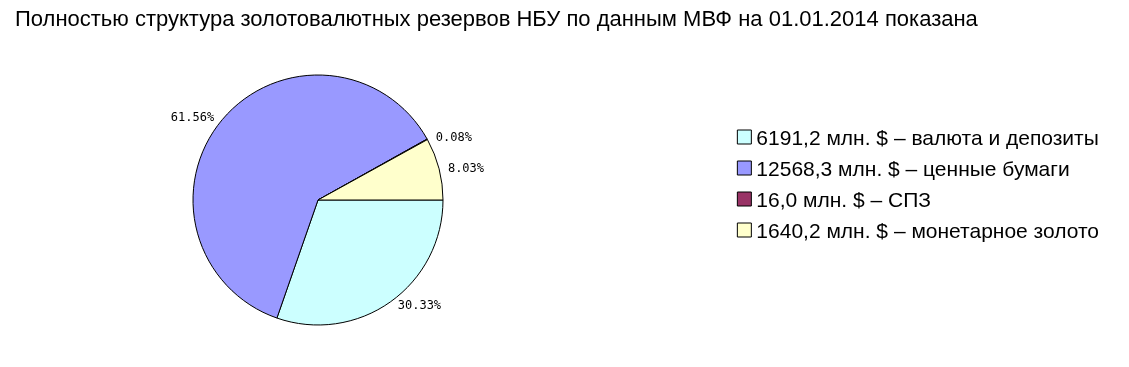 This screenshot has height=367, width=1129. Describe the element at coordinates (466, 167) in the screenshot. I see `data-label: 8.03%` at that location.